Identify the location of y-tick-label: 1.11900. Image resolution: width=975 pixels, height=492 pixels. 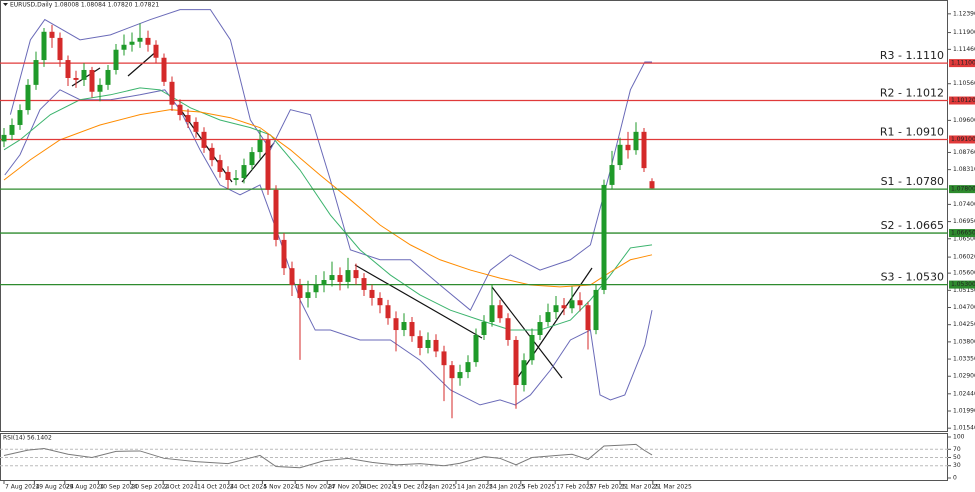
(964, 32).